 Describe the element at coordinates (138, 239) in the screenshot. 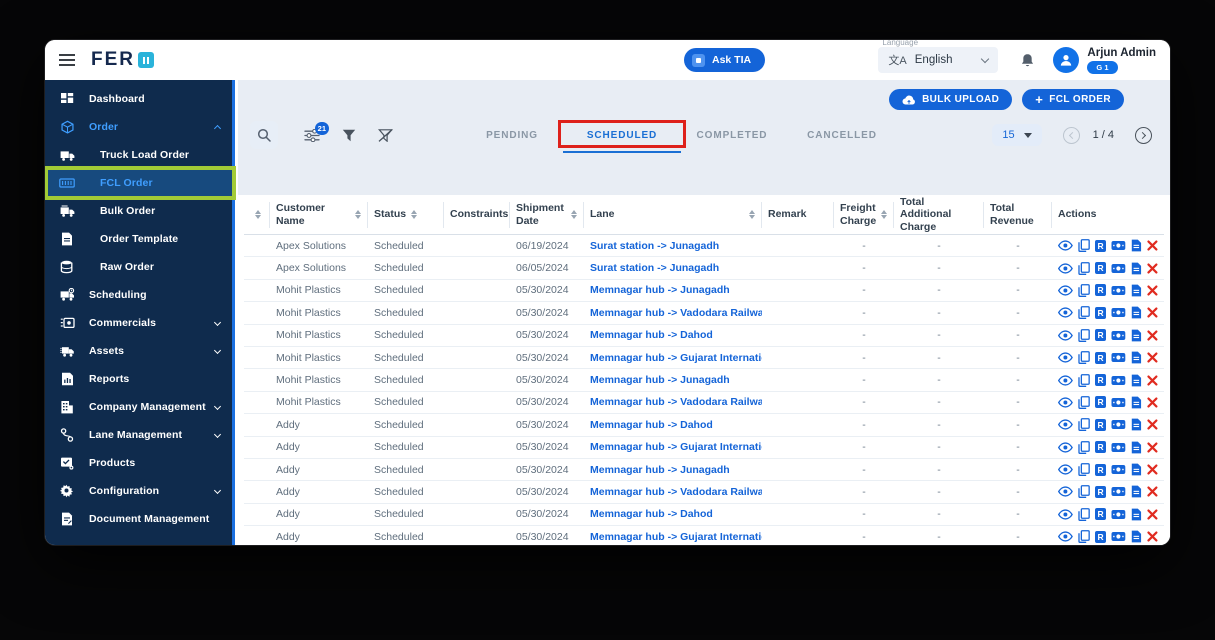

I see `sidebar-item-order-template: Order Template` at that location.